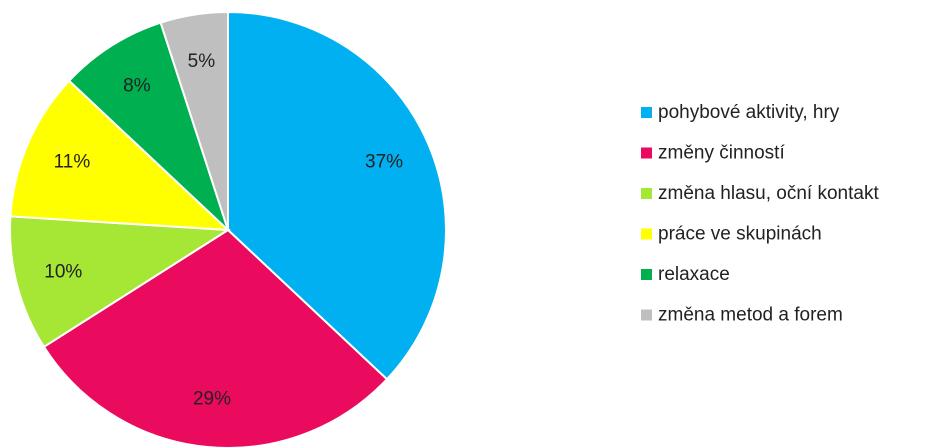 The height and width of the screenshot is (448, 941). What do you see at coordinates (384, 161) in the screenshot?
I see `slice-label: 37%` at bounding box center [384, 161].